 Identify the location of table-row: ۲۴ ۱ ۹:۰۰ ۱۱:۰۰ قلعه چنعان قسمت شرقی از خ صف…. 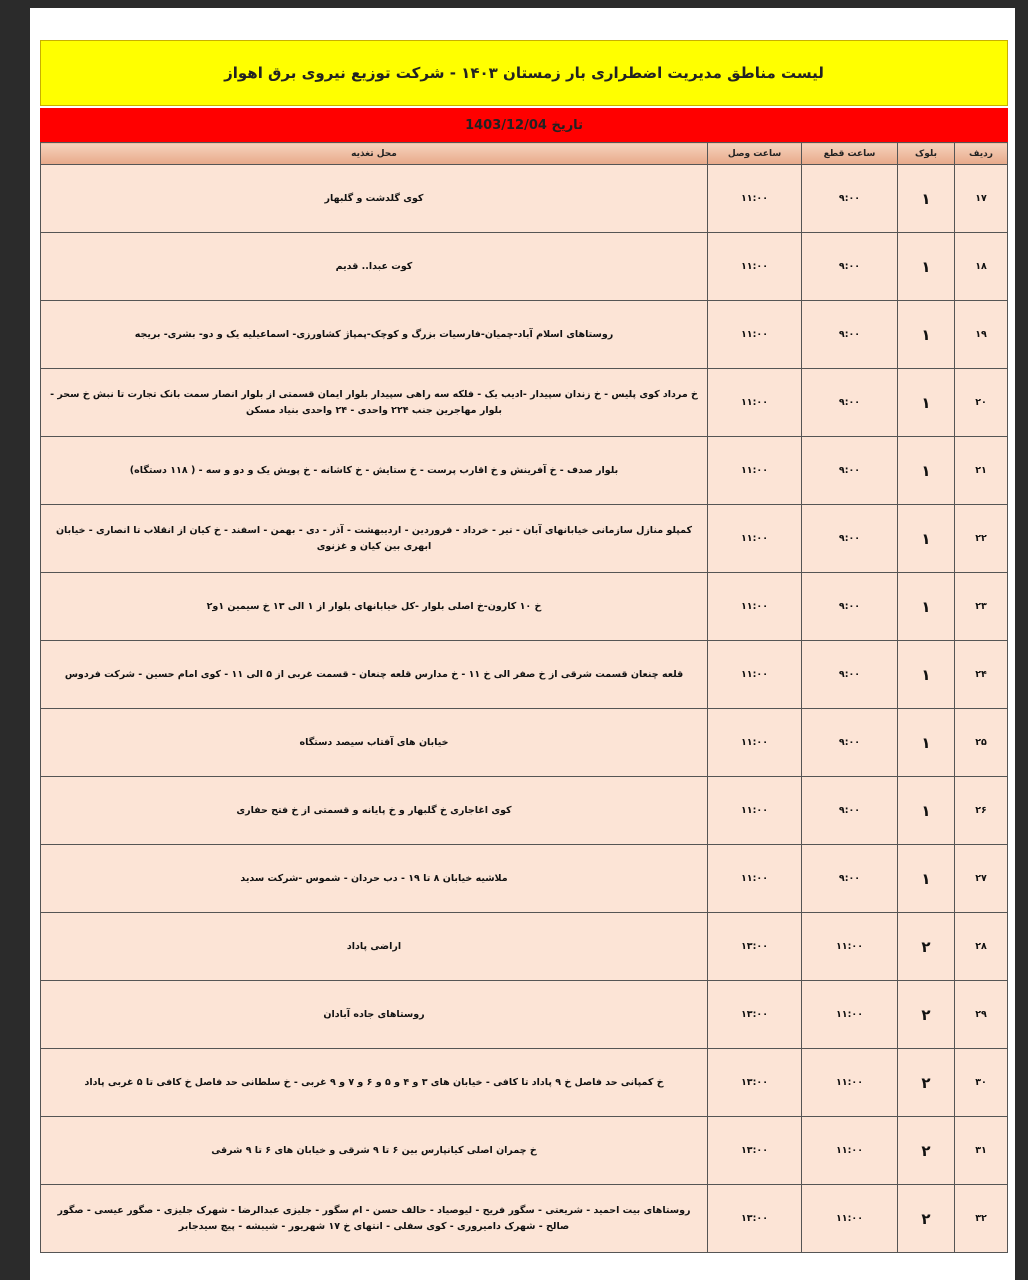
(524, 674).